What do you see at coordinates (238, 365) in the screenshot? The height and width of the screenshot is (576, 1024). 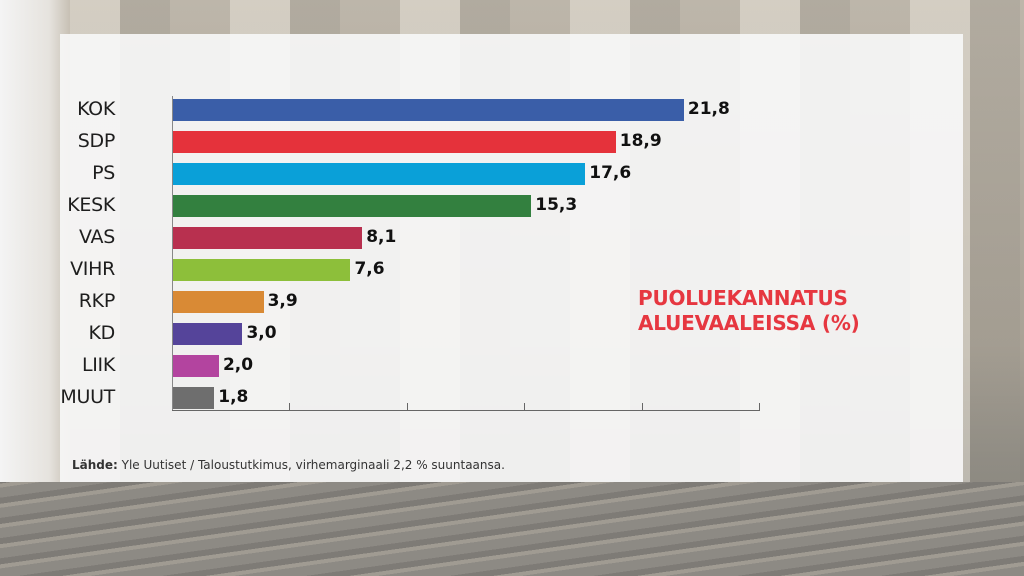 I see `value-label: 2,0` at bounding box center [238, 365].